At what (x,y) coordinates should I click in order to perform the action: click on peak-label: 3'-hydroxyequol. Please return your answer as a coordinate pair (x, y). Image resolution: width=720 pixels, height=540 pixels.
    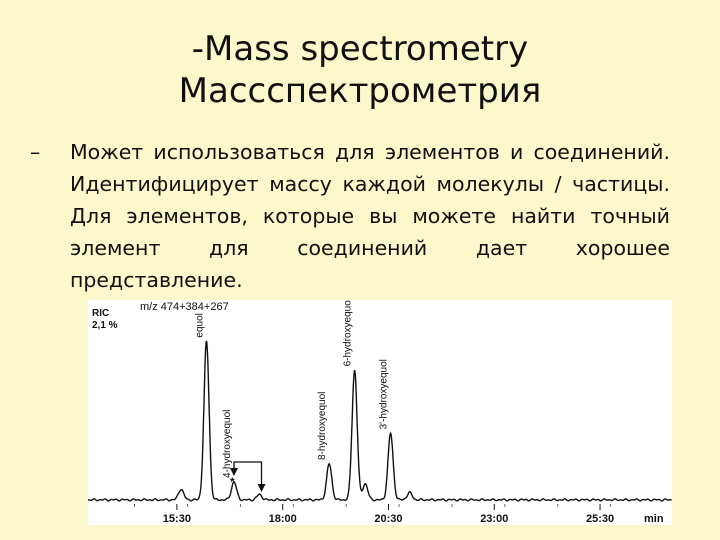
    Looking at the image, I should click on (384, 394).